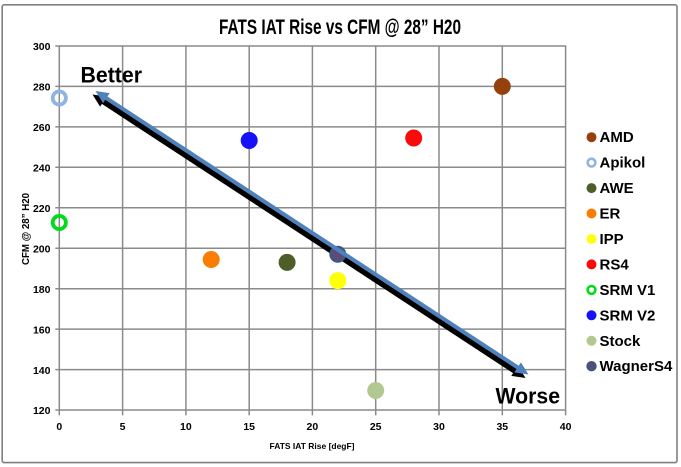  I want to click on svg-text: 180, so click(42, 290).